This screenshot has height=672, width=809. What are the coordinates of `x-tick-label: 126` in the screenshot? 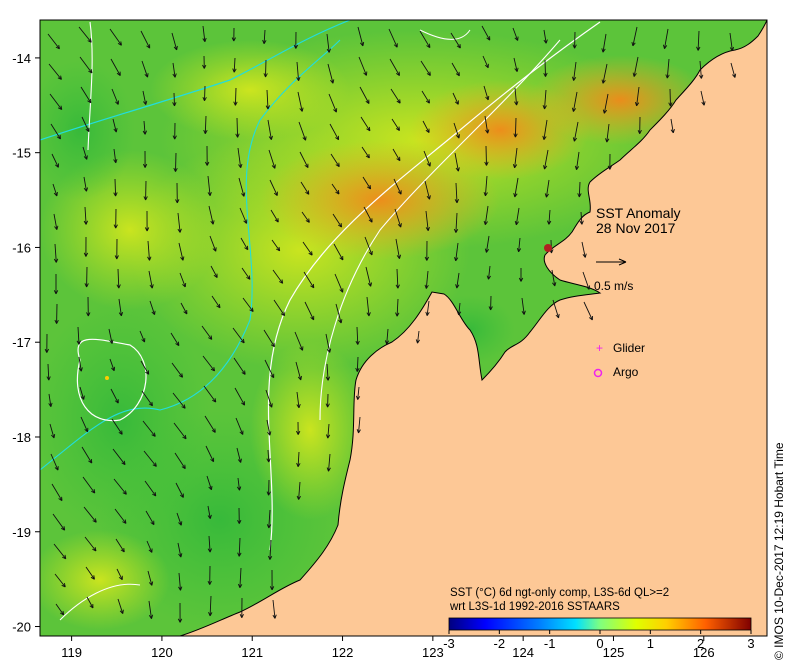 It's located at (704, 652).